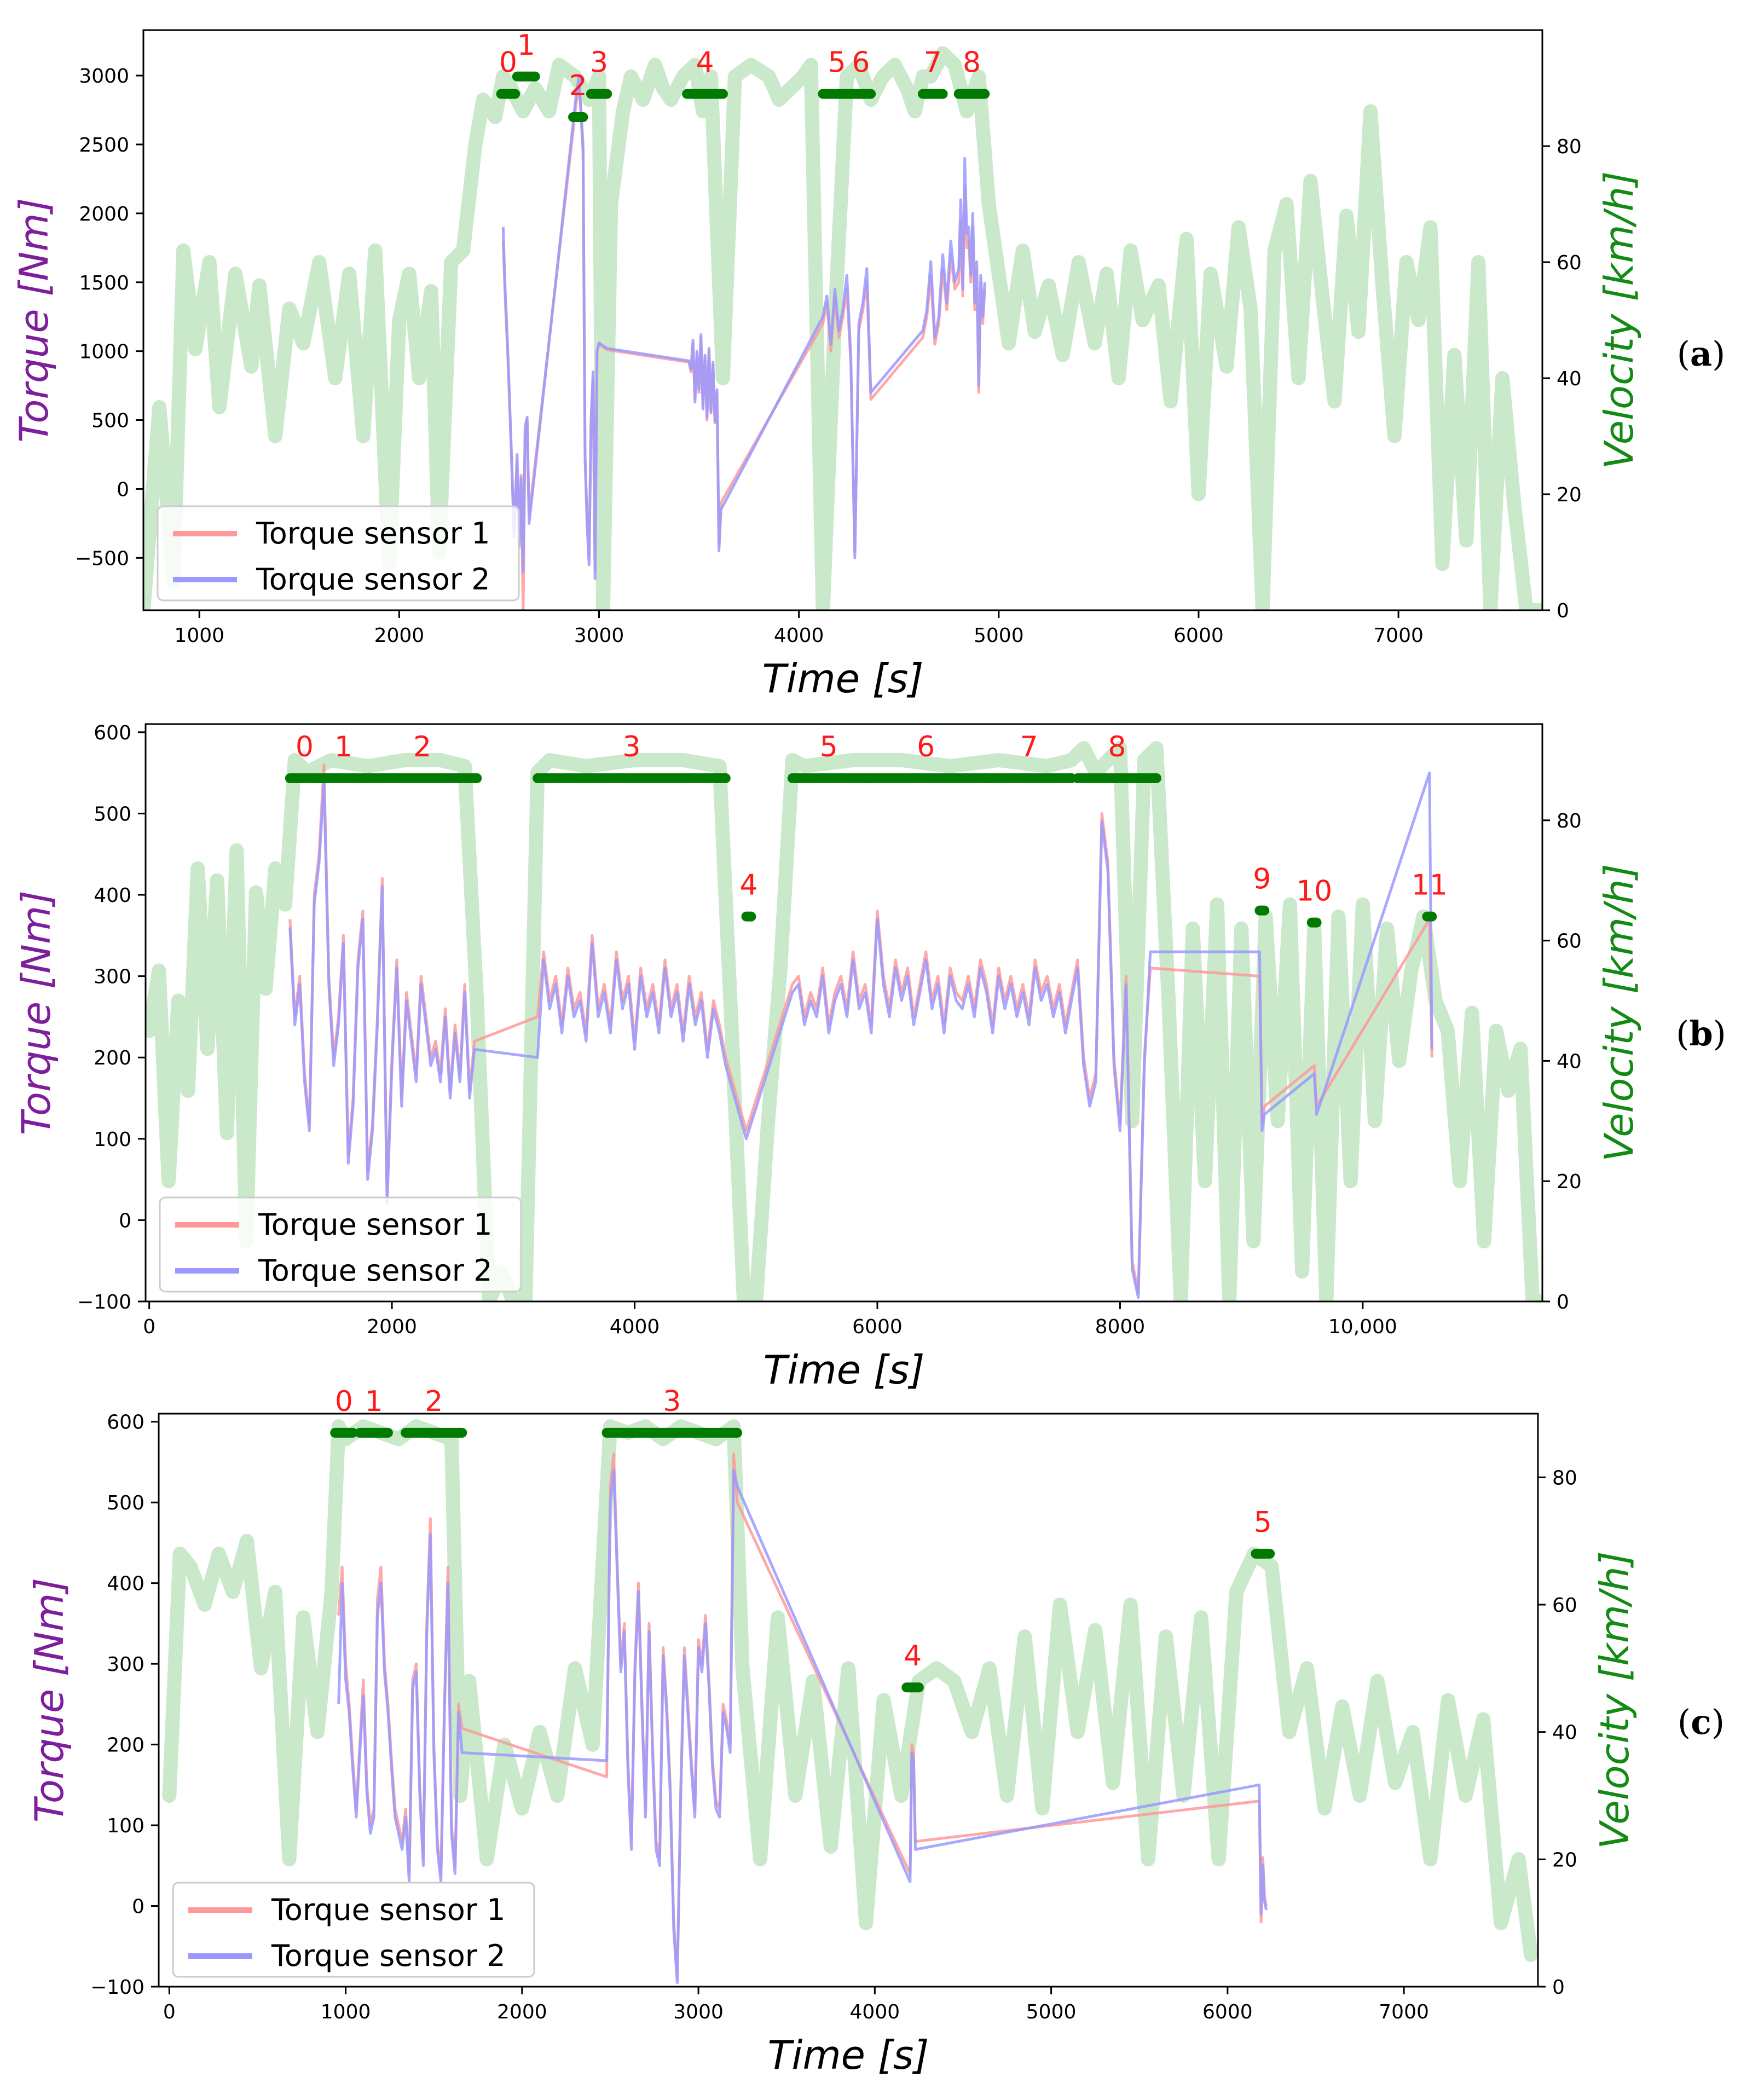 The height and width of the screenshot is (2083, 1764). Describe the element at coordinates (354, 1930) in the screenshot. I see `legend: Torque sensor 1 Torque sensor 2` at that location.